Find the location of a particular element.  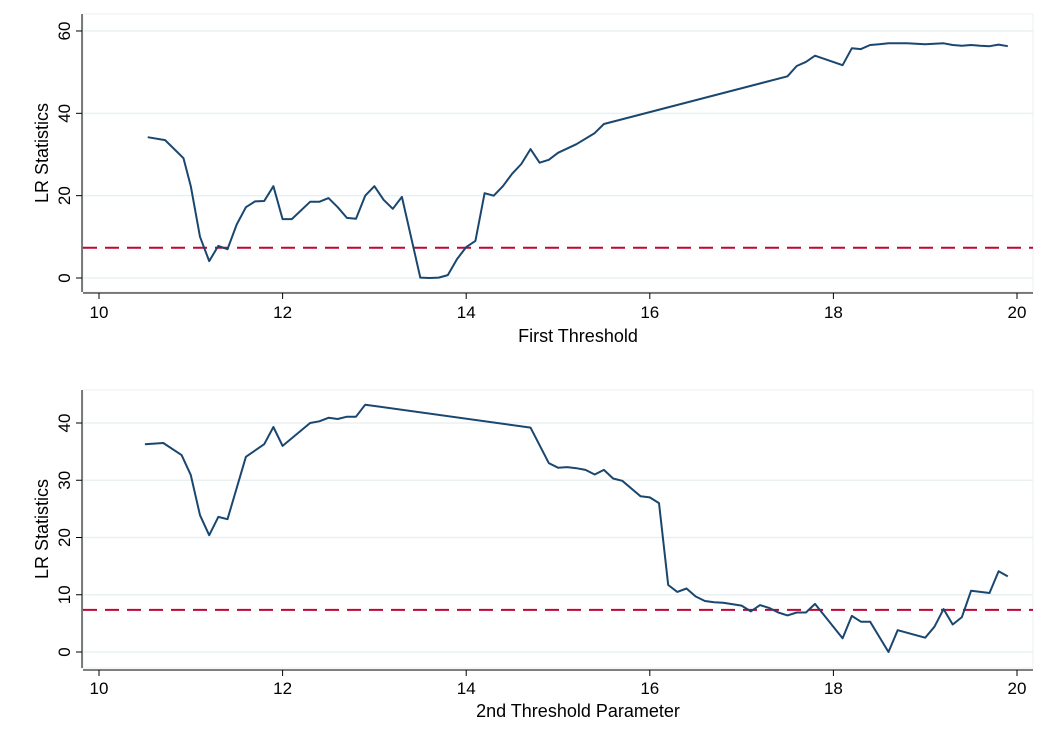

y-tick-label: 30 is located at coordinates (64, 480).